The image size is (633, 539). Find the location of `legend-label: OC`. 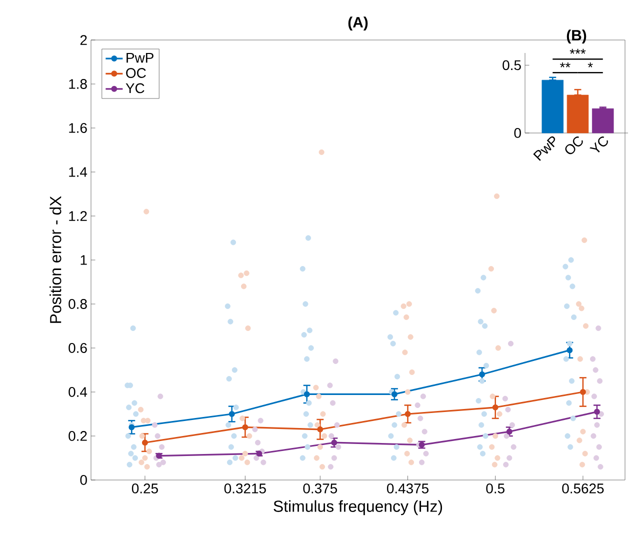

legend-label: OC is located at coordinates (136, 73).